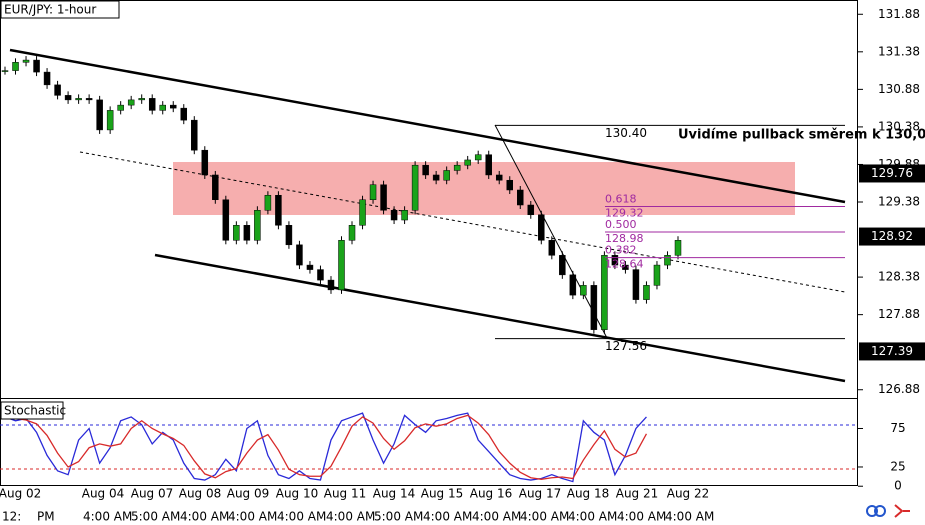  Describe the element at coordinates (888, 511) in the screenshot. I see `footer-icons` at that location.